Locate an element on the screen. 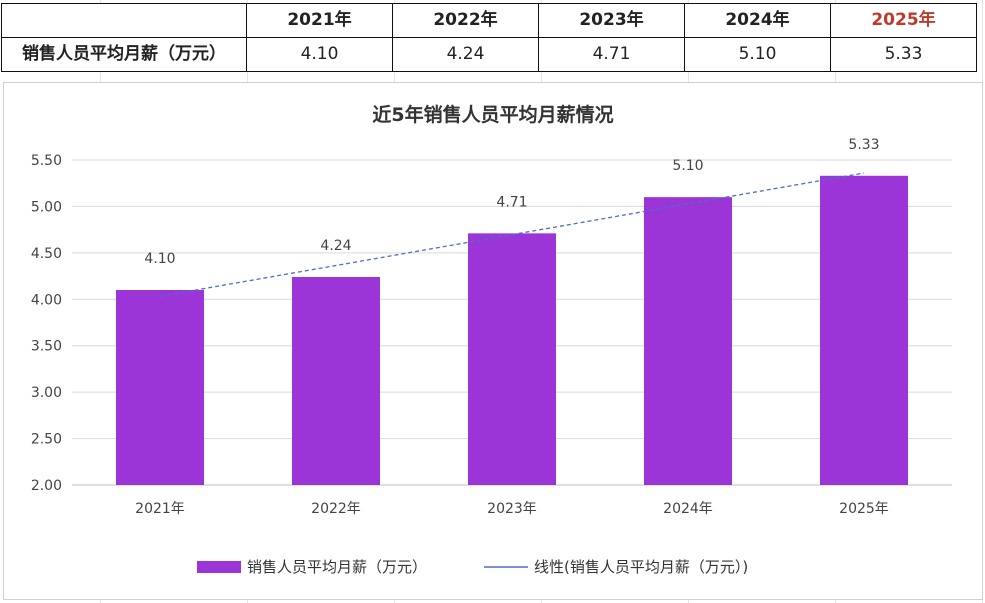  legend-swatch-bar is located at coordinates (219, 567).